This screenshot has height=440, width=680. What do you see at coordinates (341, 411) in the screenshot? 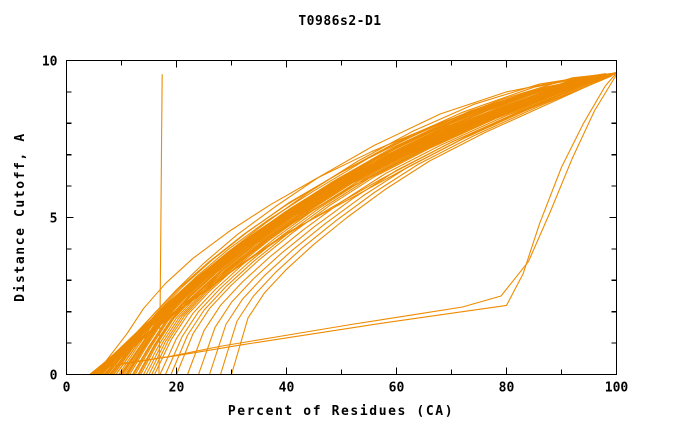
I see `x-axis-label: Percent of Residues (CA)` at bounding box center [341, 411].